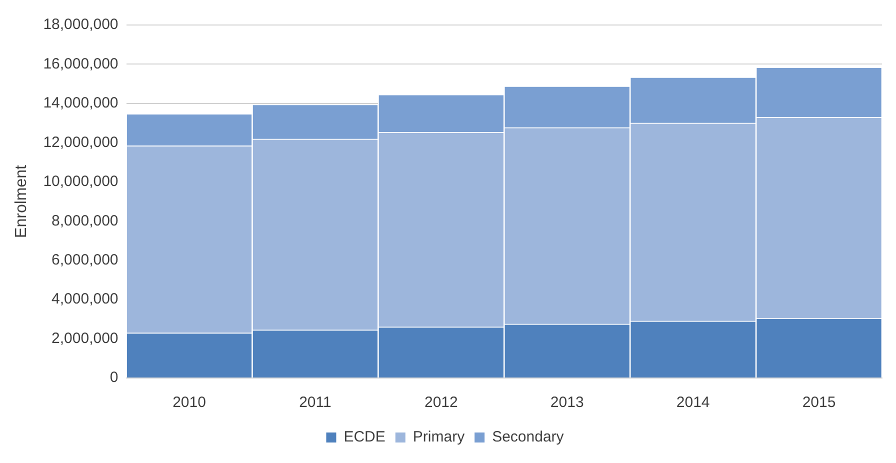 The image size is (896, 463). I want to click on y-tick-label: 10,000,000, so click(80, 181).